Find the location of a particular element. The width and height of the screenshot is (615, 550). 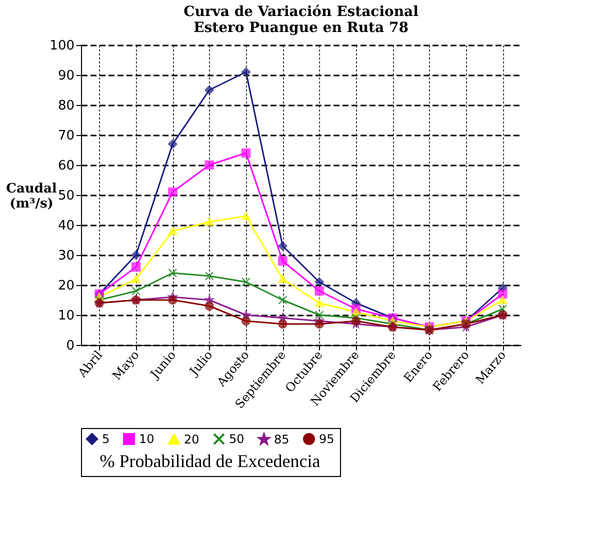

legend-label: 95 is located at coordinates (326, 439).